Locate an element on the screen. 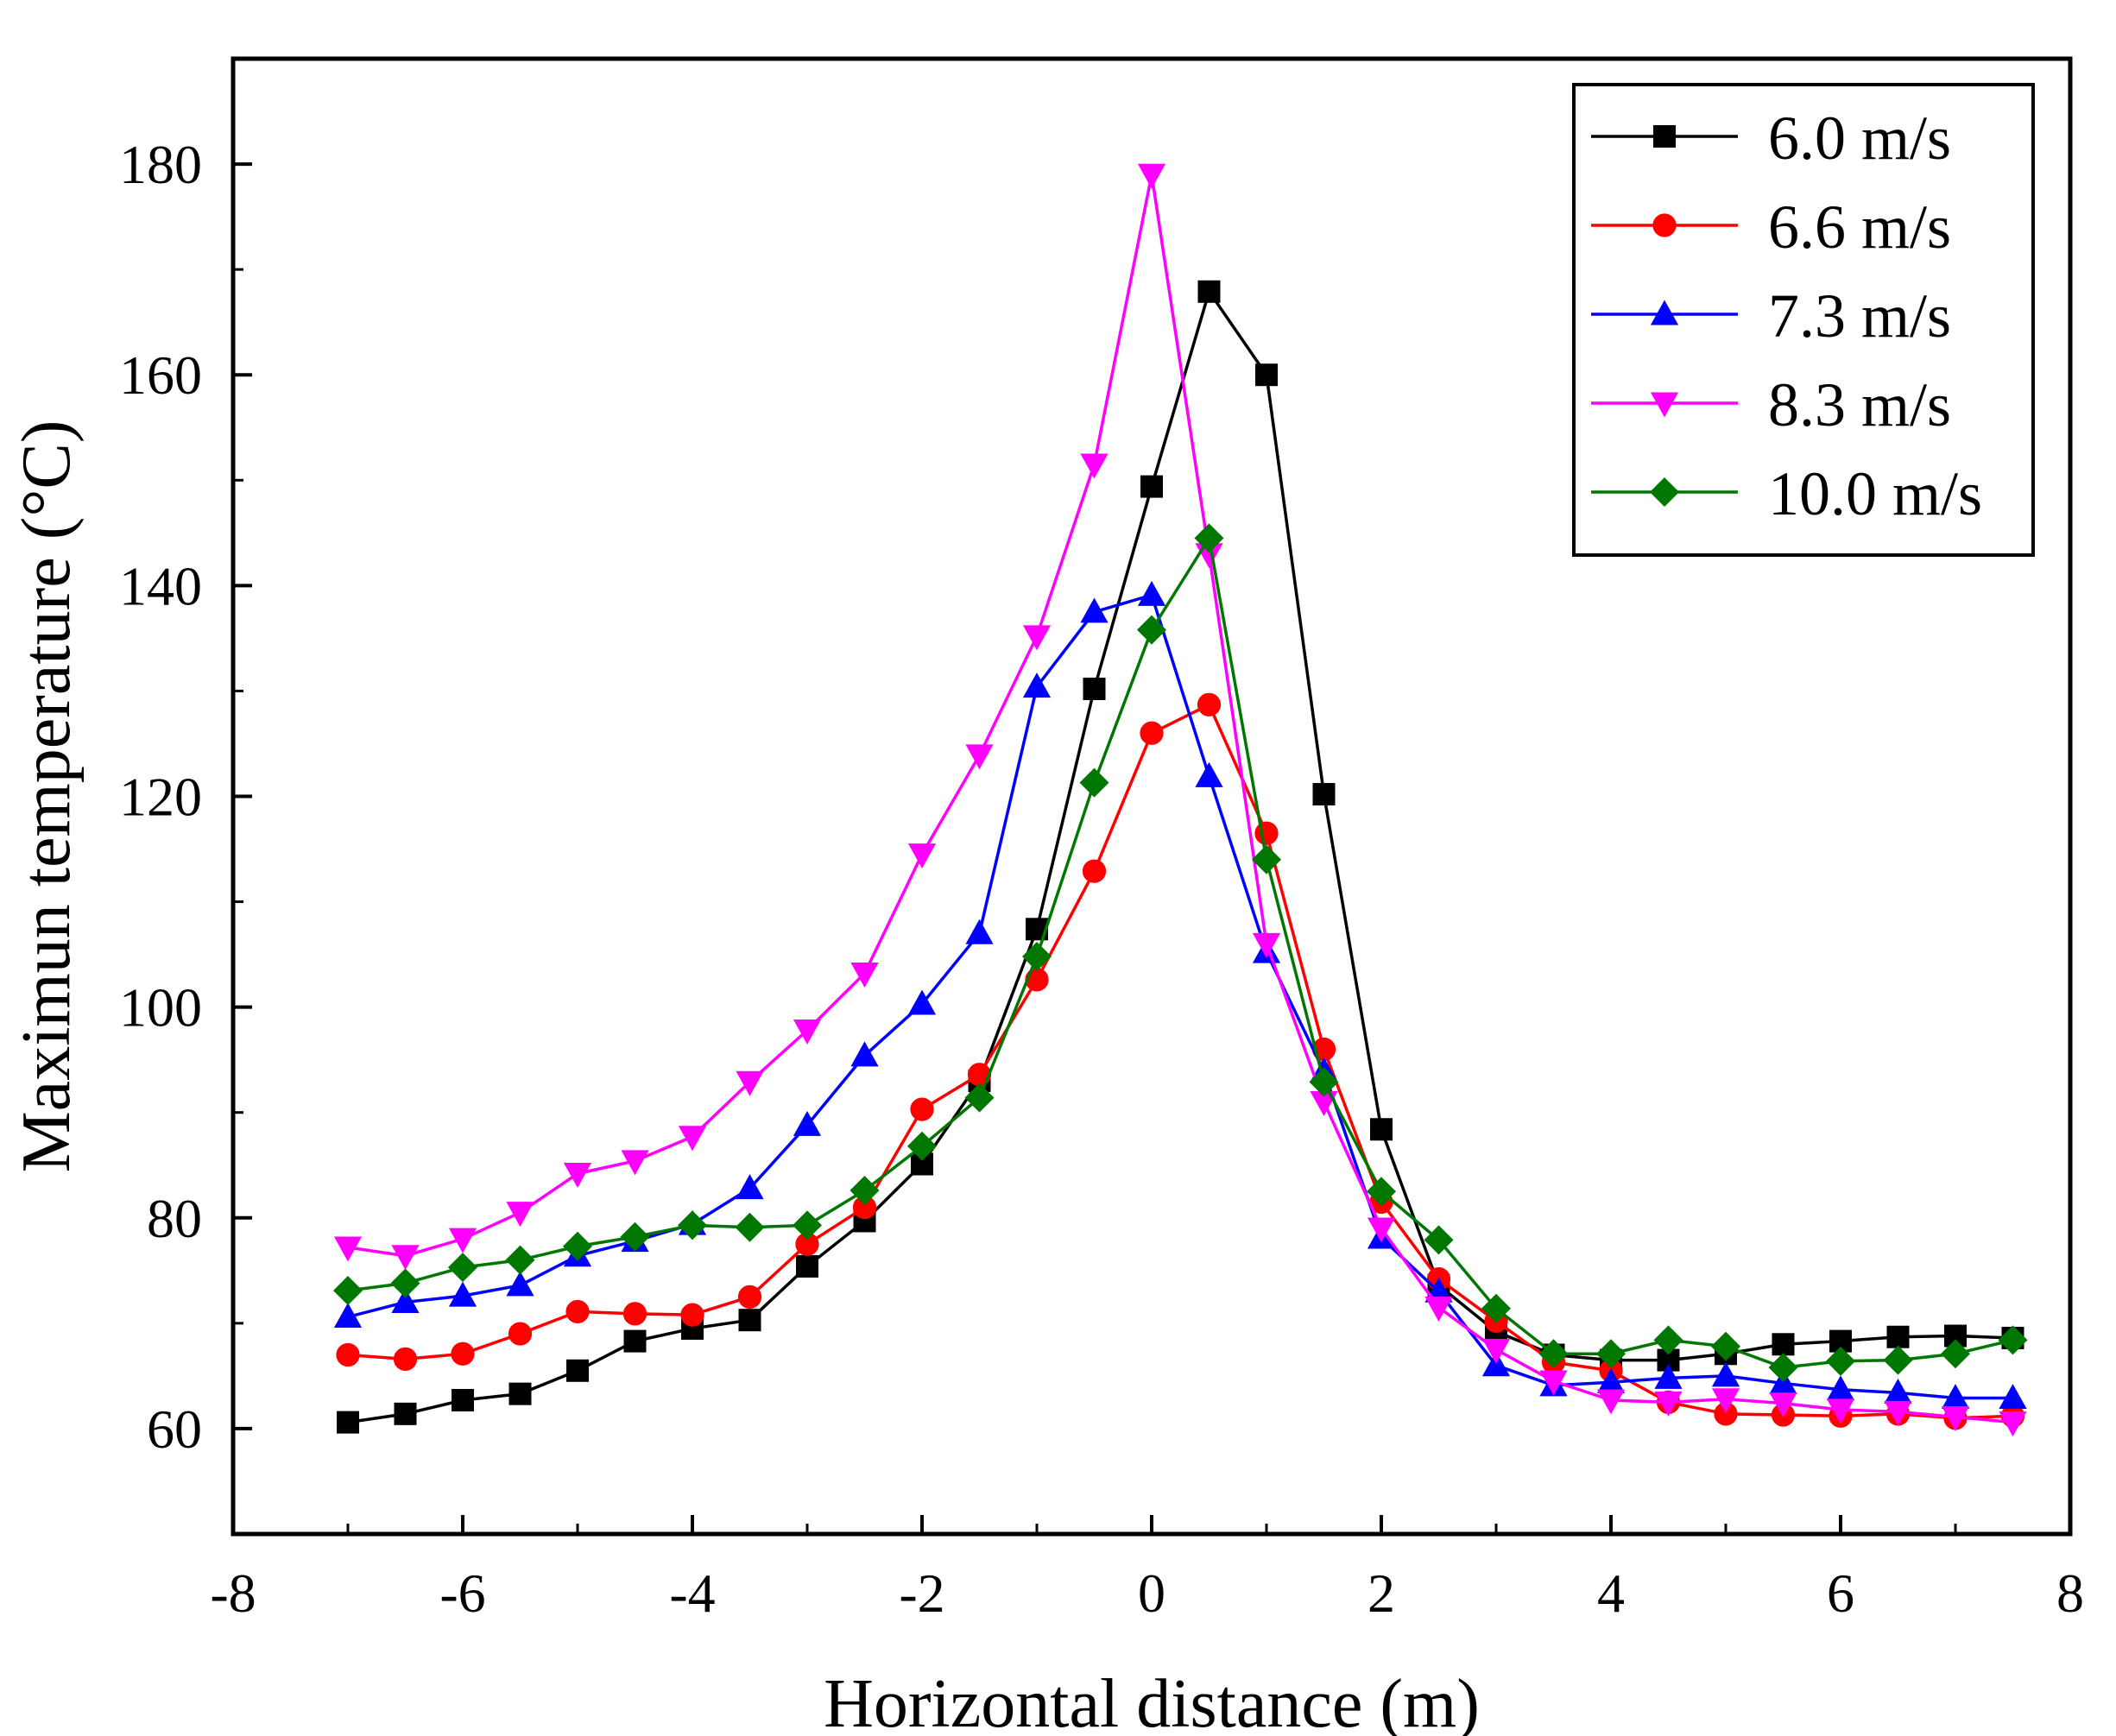 The height and width of the screenshot is (1736, 2116). x-tick-label: 8 is located at coordinates (2070, 1593).